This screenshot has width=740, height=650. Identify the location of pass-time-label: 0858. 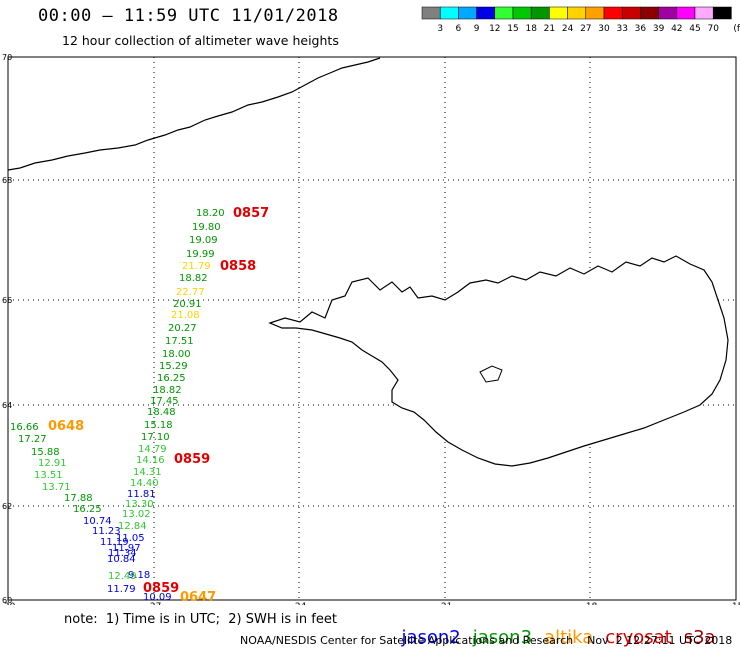
(238, 266).